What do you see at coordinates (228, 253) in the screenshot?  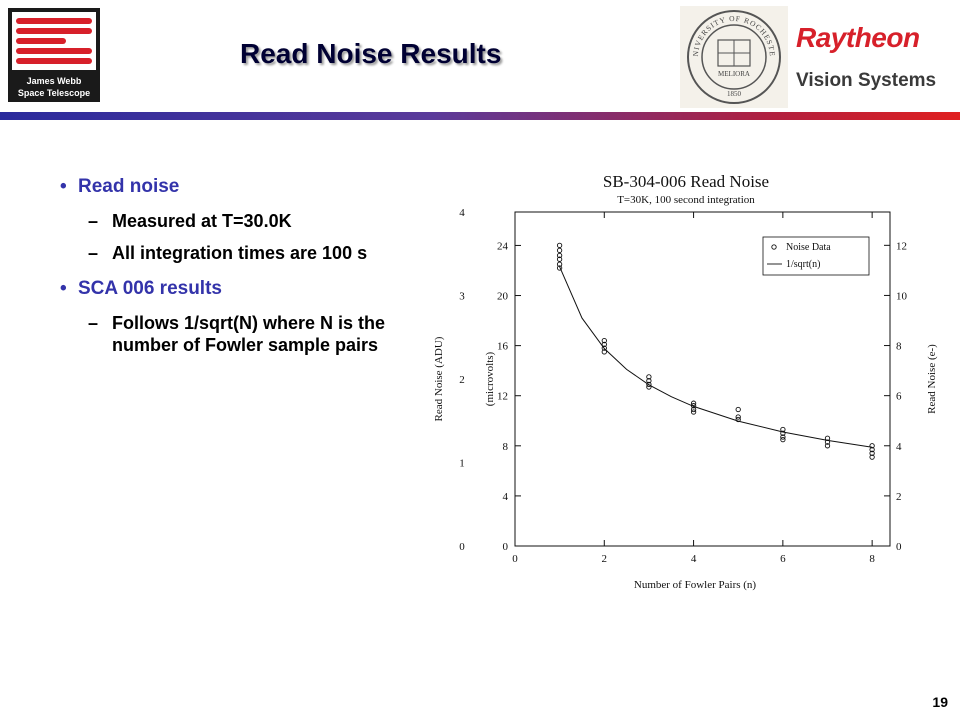 I see `sub-bullet-integration: – All integration times are 100 s` at bounding box center [228, 253].